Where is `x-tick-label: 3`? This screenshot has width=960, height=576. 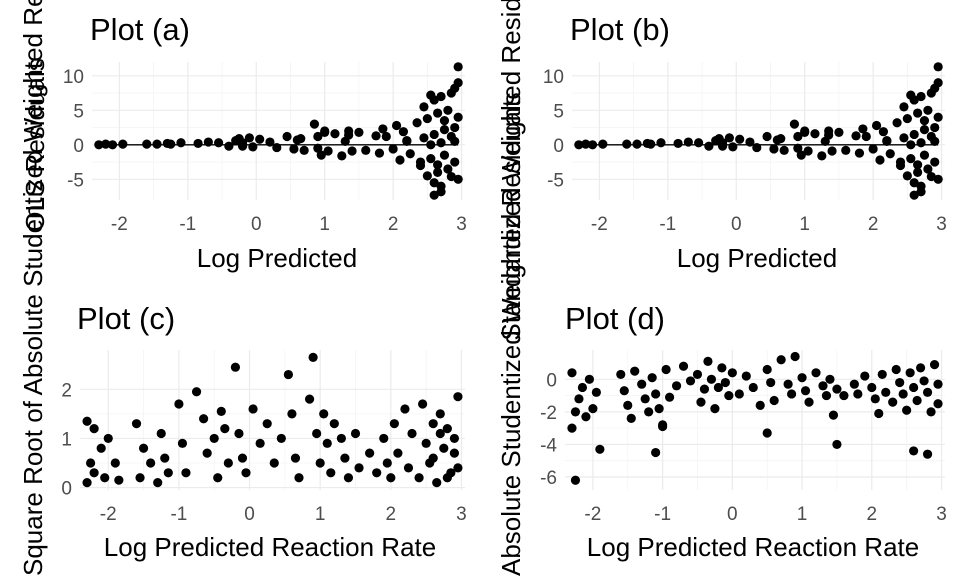
x-tick-label: 3 is located at coordinates (941, 224).